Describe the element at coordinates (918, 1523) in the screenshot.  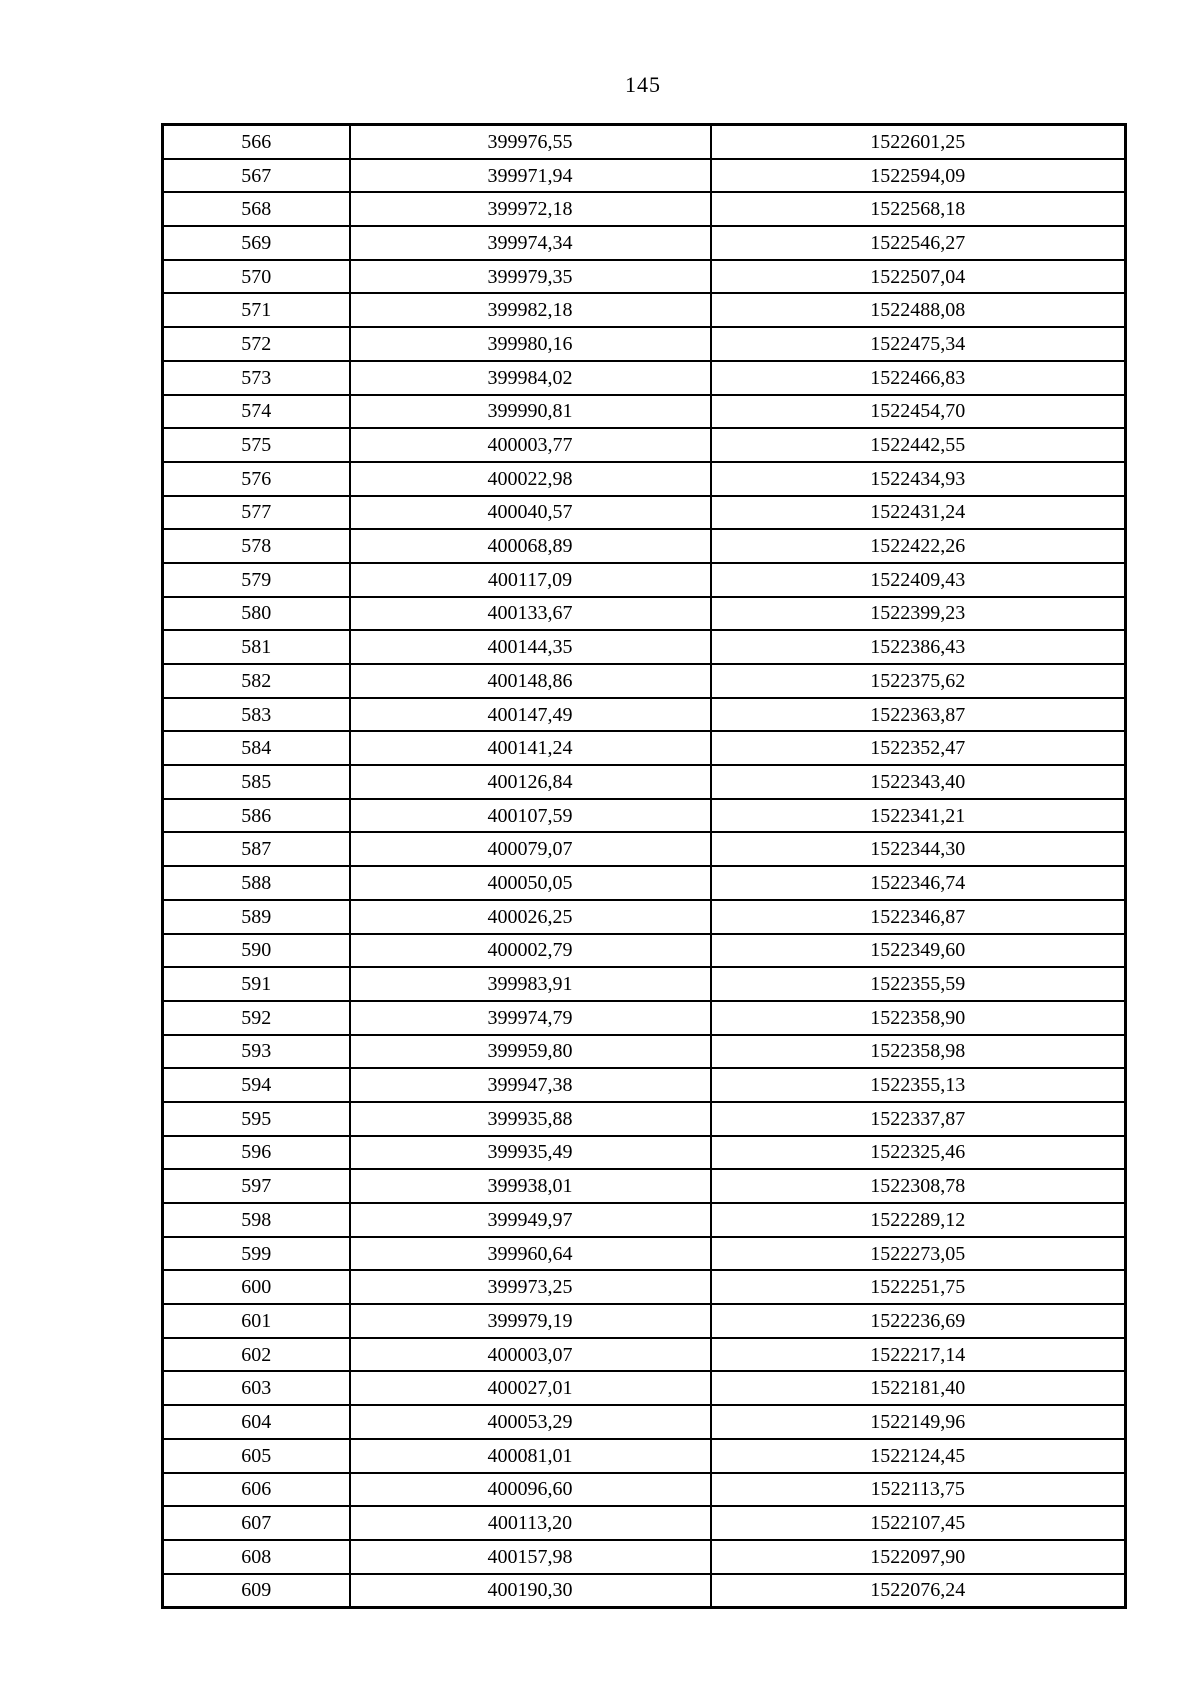
I see `cell-y-coordinate: 1522107,45` at that location.